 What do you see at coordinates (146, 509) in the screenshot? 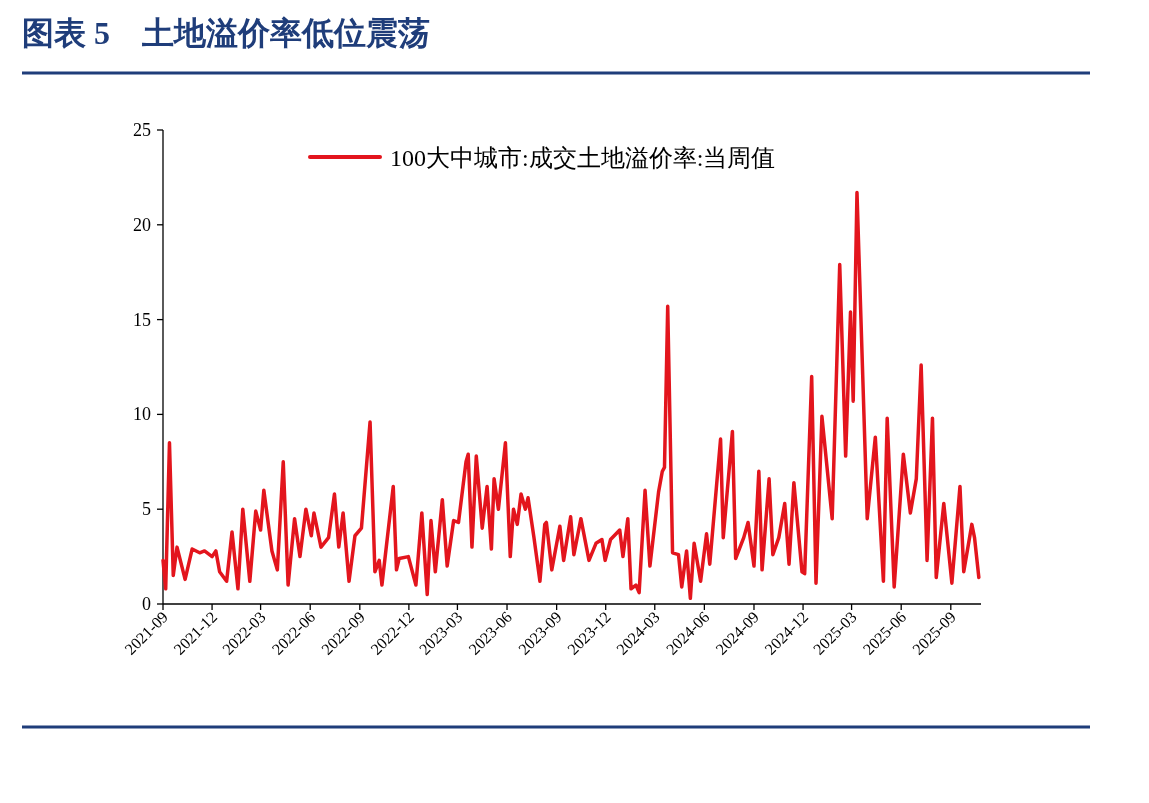
I see `y-tick-label: 5` at bounding box center [146, 509].